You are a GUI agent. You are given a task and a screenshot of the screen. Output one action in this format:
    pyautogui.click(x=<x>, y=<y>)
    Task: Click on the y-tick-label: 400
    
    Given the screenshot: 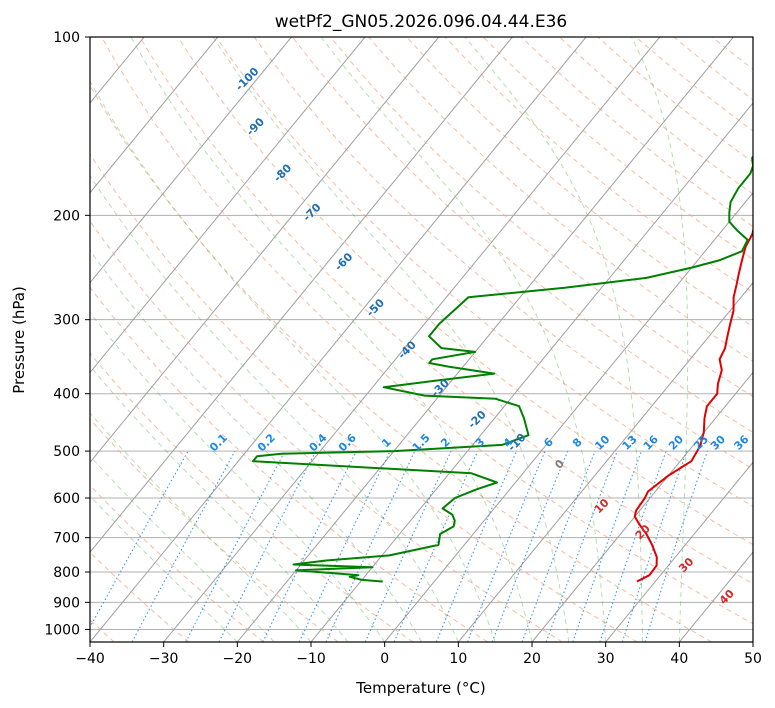 What is the action you would take?
    pyautogui.click(x=66, y=395)
    